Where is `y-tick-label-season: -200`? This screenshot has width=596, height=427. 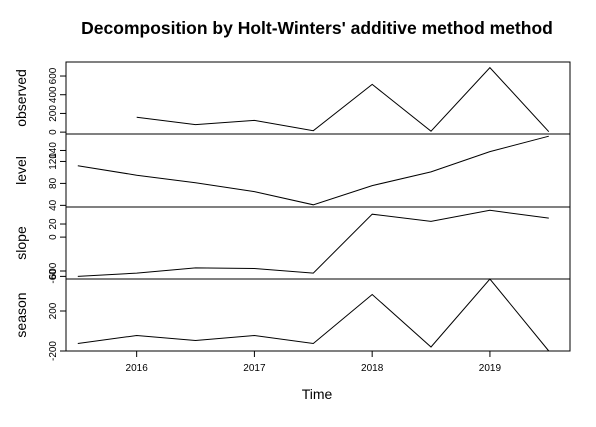
y-tick-label-season: -200 is located at coordinates (53, 351).